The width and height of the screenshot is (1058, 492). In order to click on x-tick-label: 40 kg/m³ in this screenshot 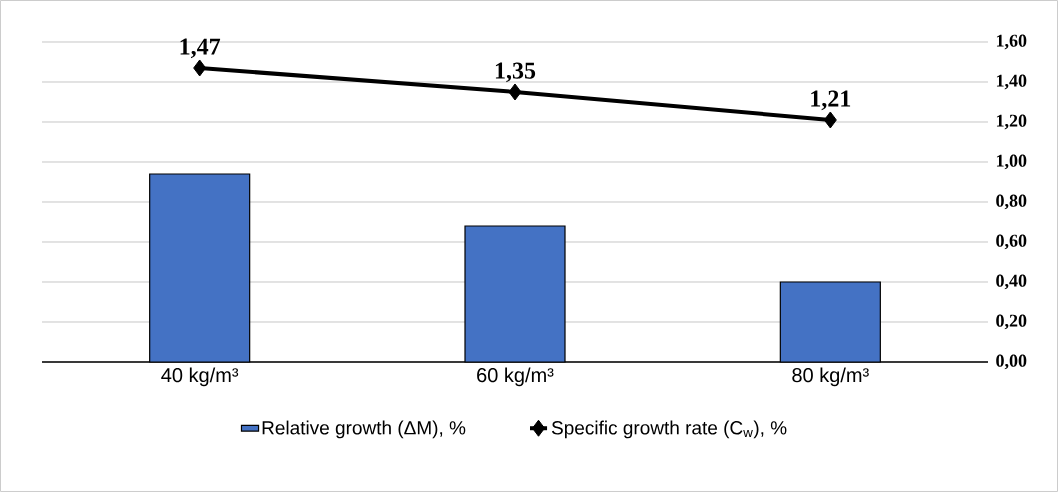, I will do `click(200, 377)`.